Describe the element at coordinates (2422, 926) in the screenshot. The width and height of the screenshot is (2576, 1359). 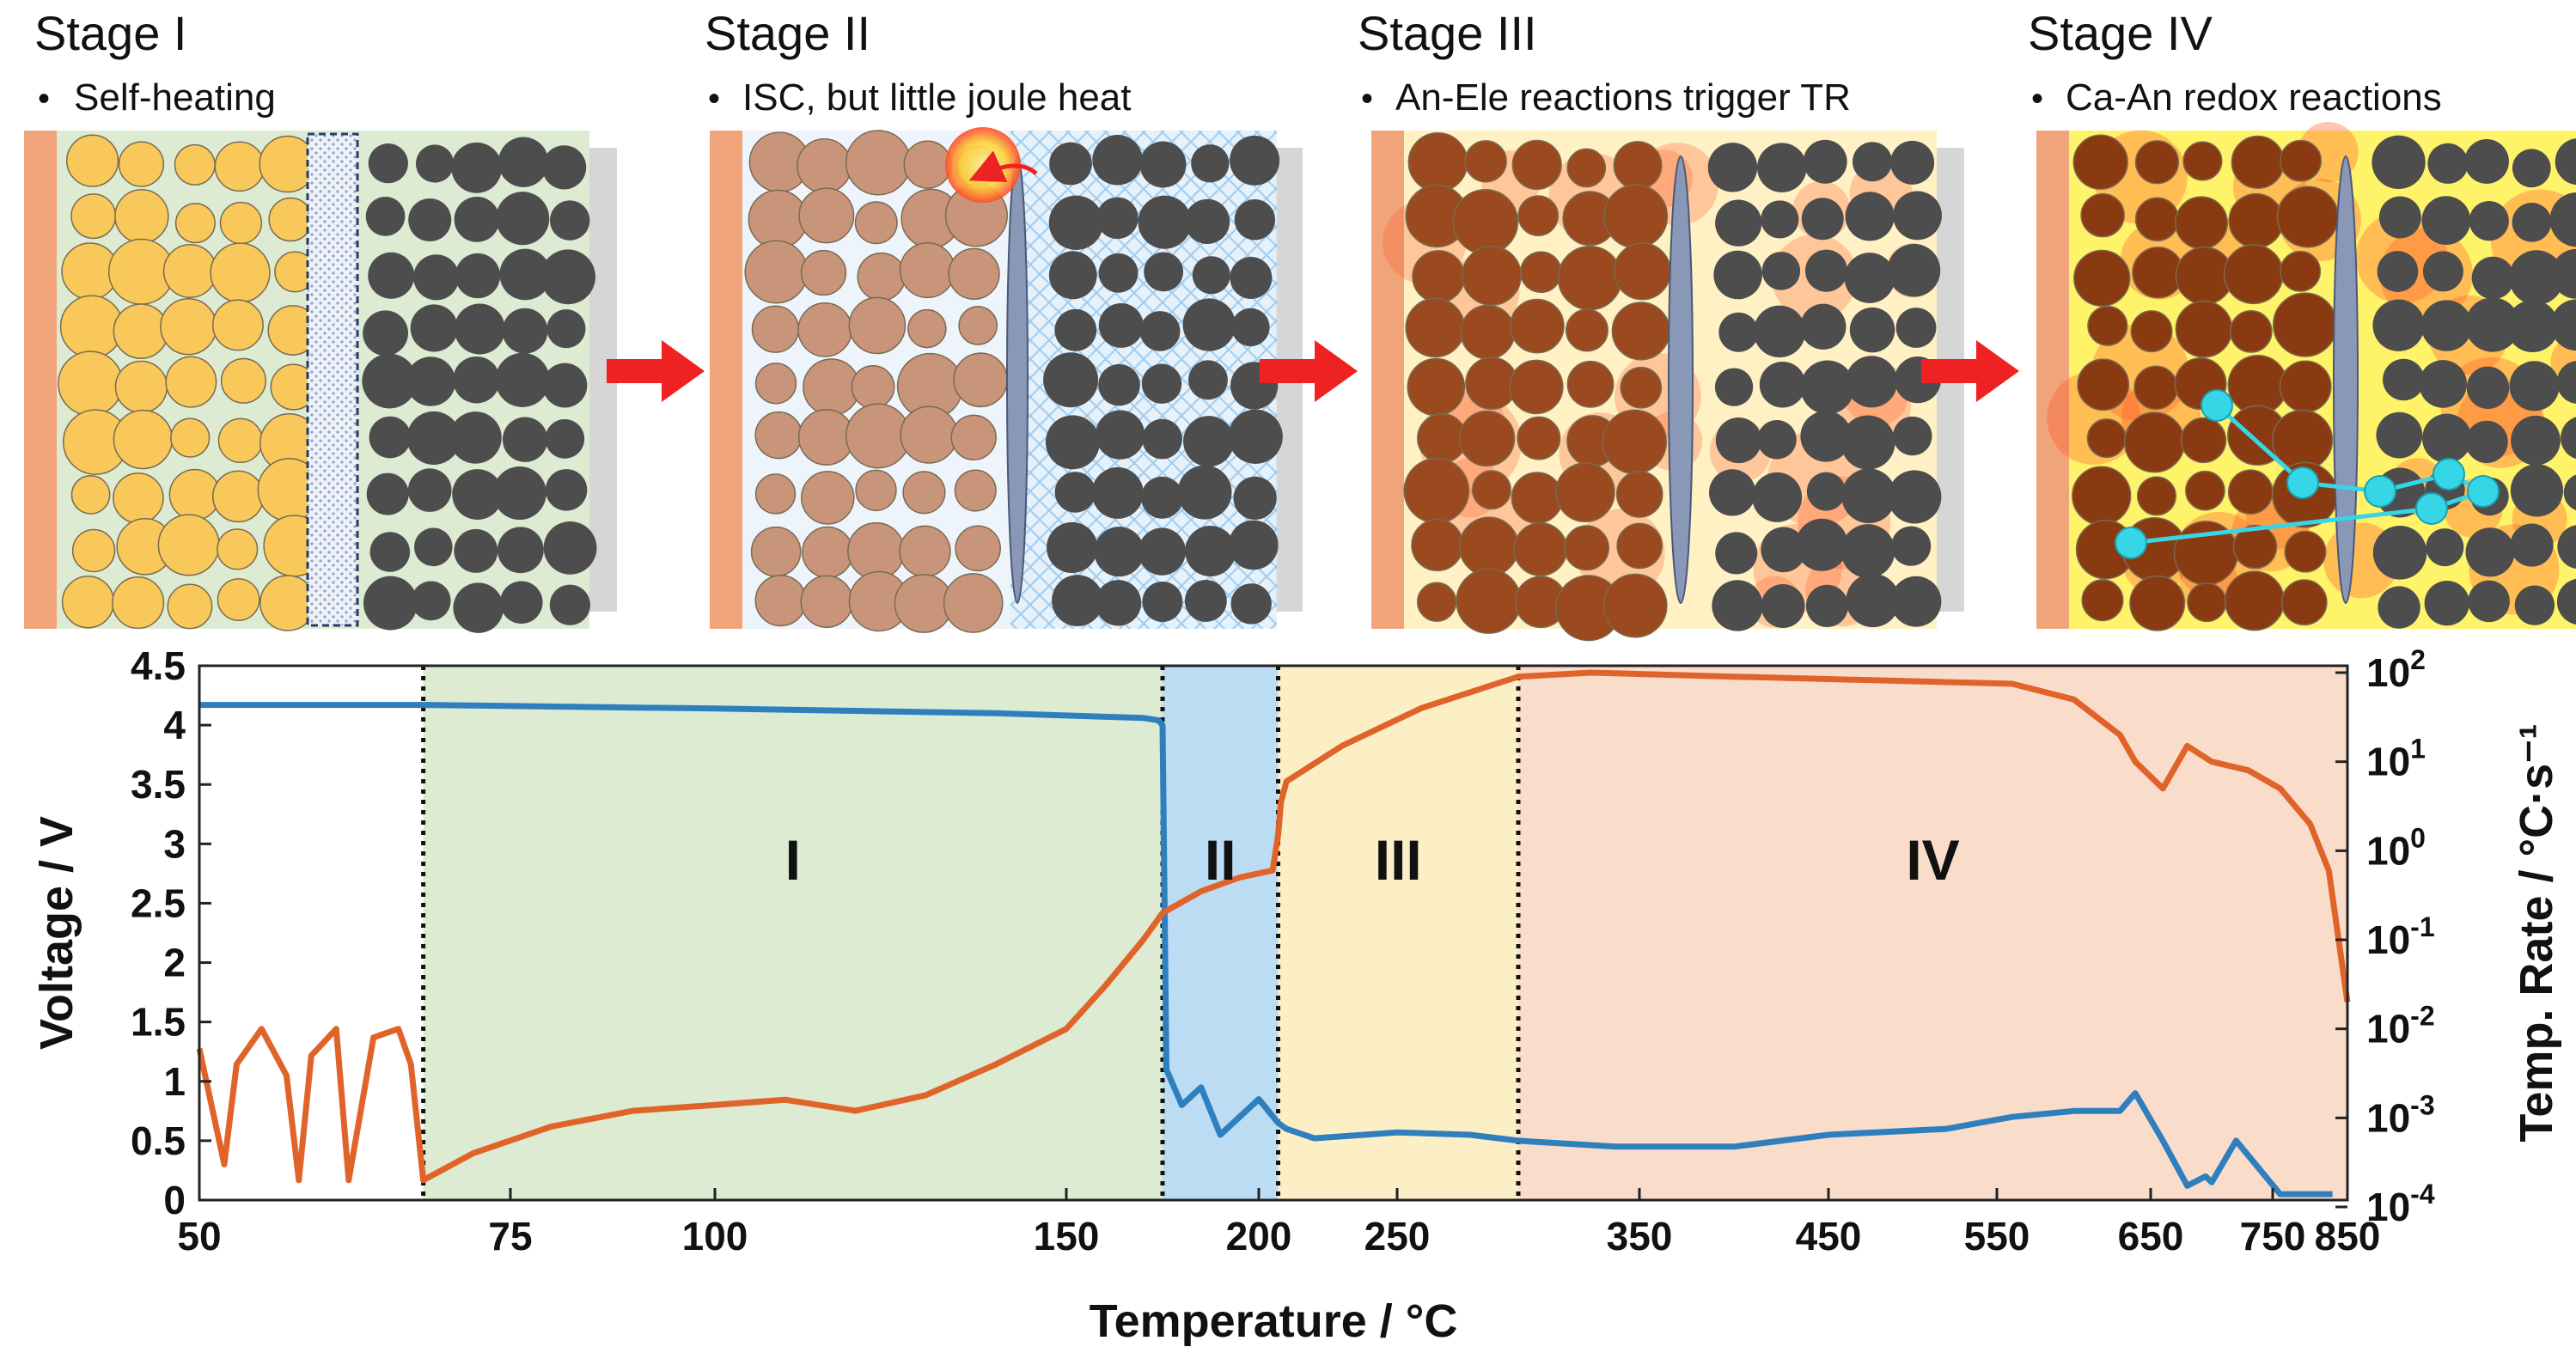
I see `y2-tick-exponent: -1` at that location.